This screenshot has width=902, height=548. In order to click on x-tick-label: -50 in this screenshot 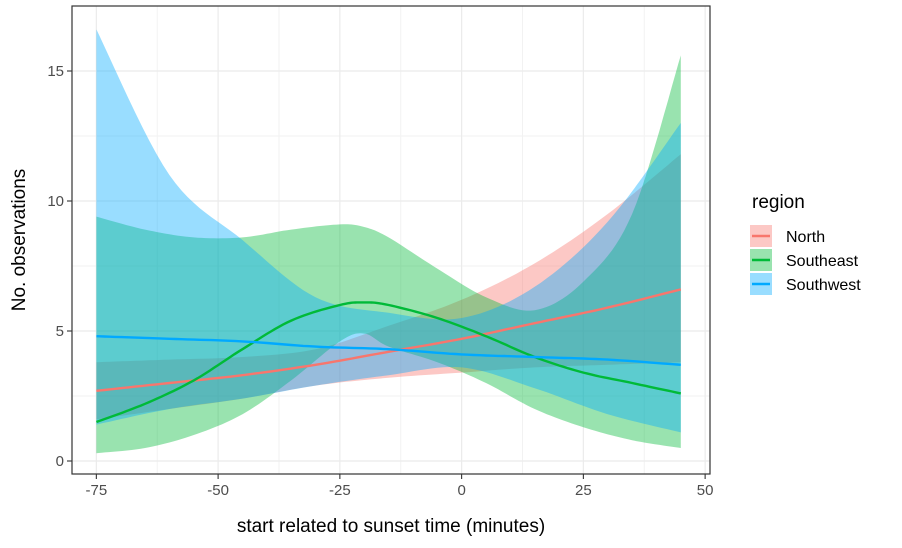, I will do `click(218, 490)`.